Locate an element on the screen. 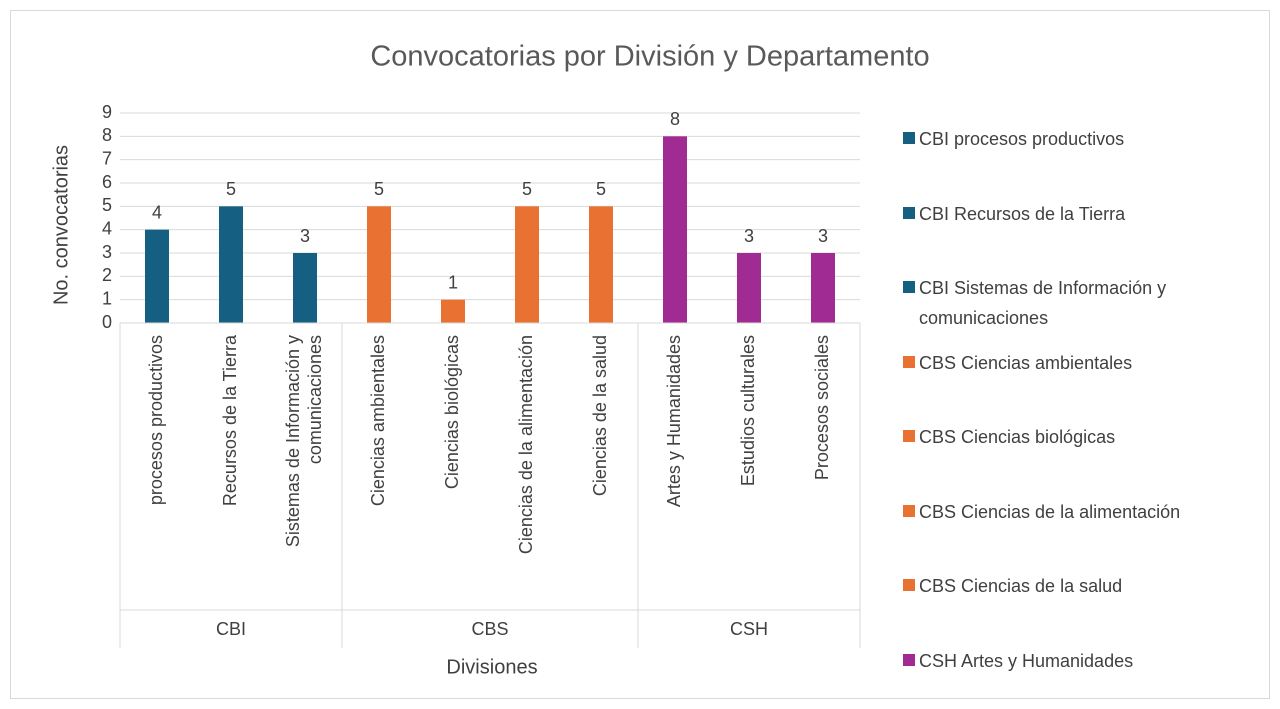  legend-item: CBI Recursos de la Tierra is located at coordinates (1088, 214).